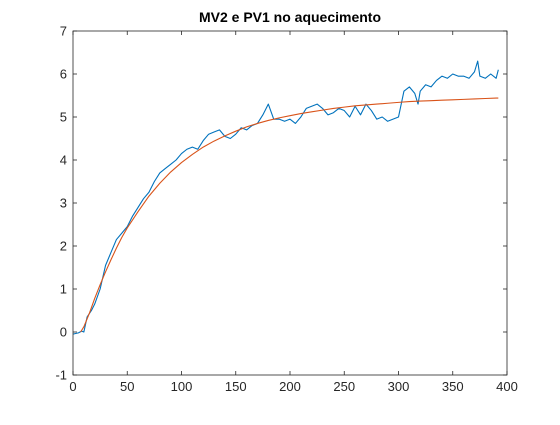 Image resolution: width=560 pixels, height=425 pixels. What do you see at coordinates (63, 203) in the screenshot?
I see `y-tick-label: 3` at bounding box center [63, 203].